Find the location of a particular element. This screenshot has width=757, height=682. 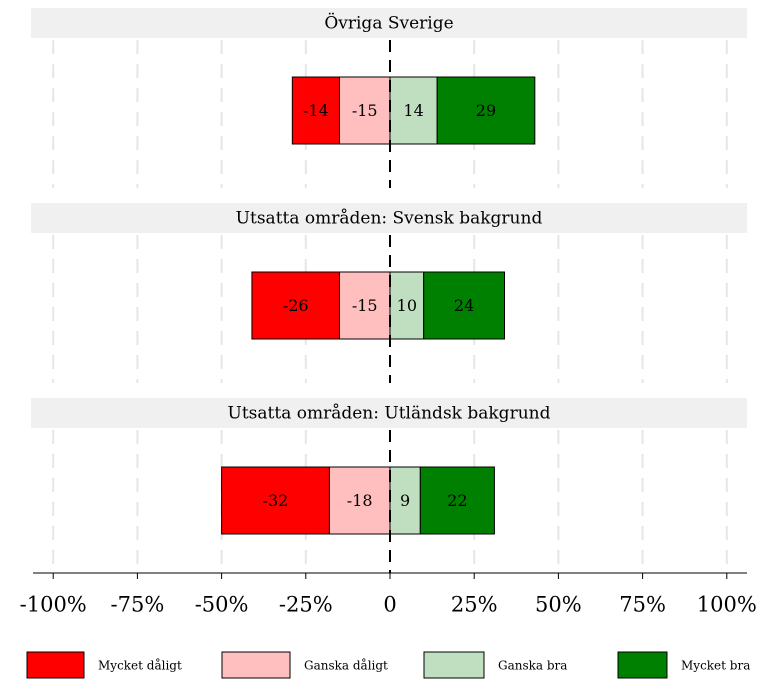

bar-label: -14 is located at coordinates (316, 110).